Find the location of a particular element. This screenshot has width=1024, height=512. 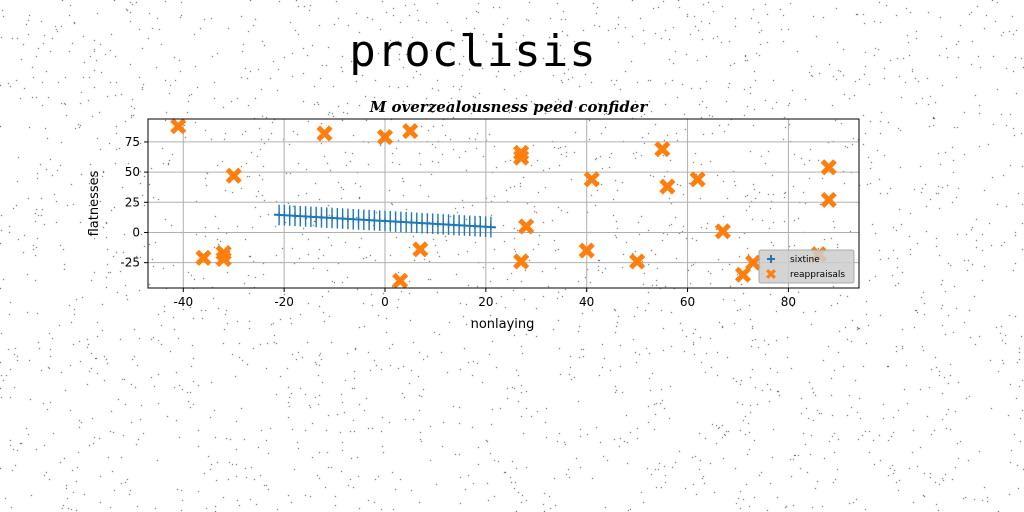

x-tick-label: 40 is located at coordinates (586, 302).